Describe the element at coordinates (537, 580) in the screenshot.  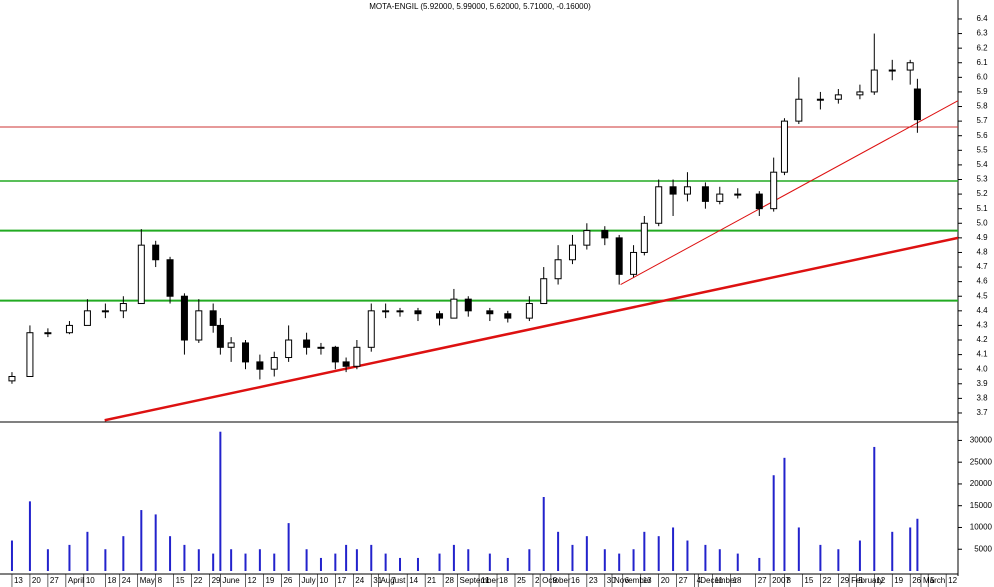
I see `x-tick-label: 2` at that location.